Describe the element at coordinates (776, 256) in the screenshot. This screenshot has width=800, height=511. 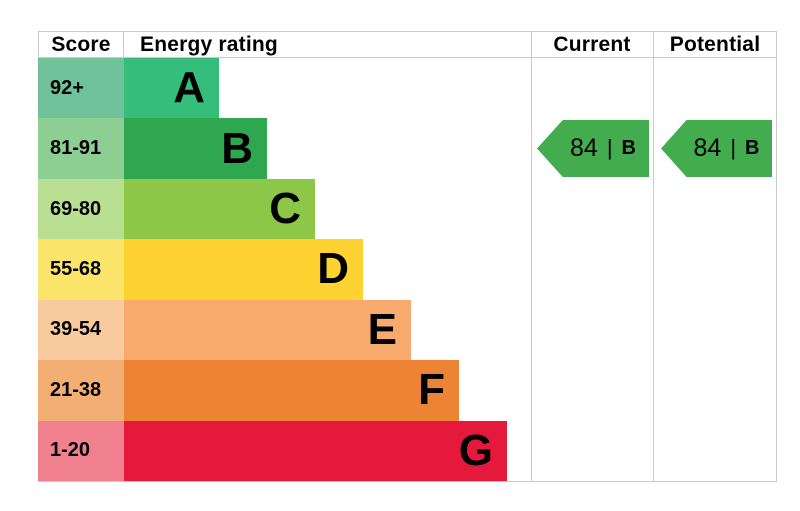
I see `table-right-border` at that location.